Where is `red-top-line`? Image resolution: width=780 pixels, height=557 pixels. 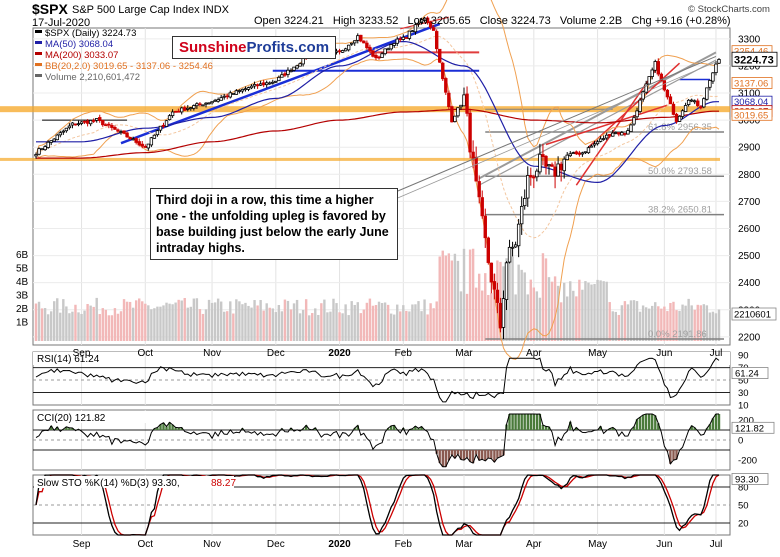
red-top-line is located at coordinates (424, 23).